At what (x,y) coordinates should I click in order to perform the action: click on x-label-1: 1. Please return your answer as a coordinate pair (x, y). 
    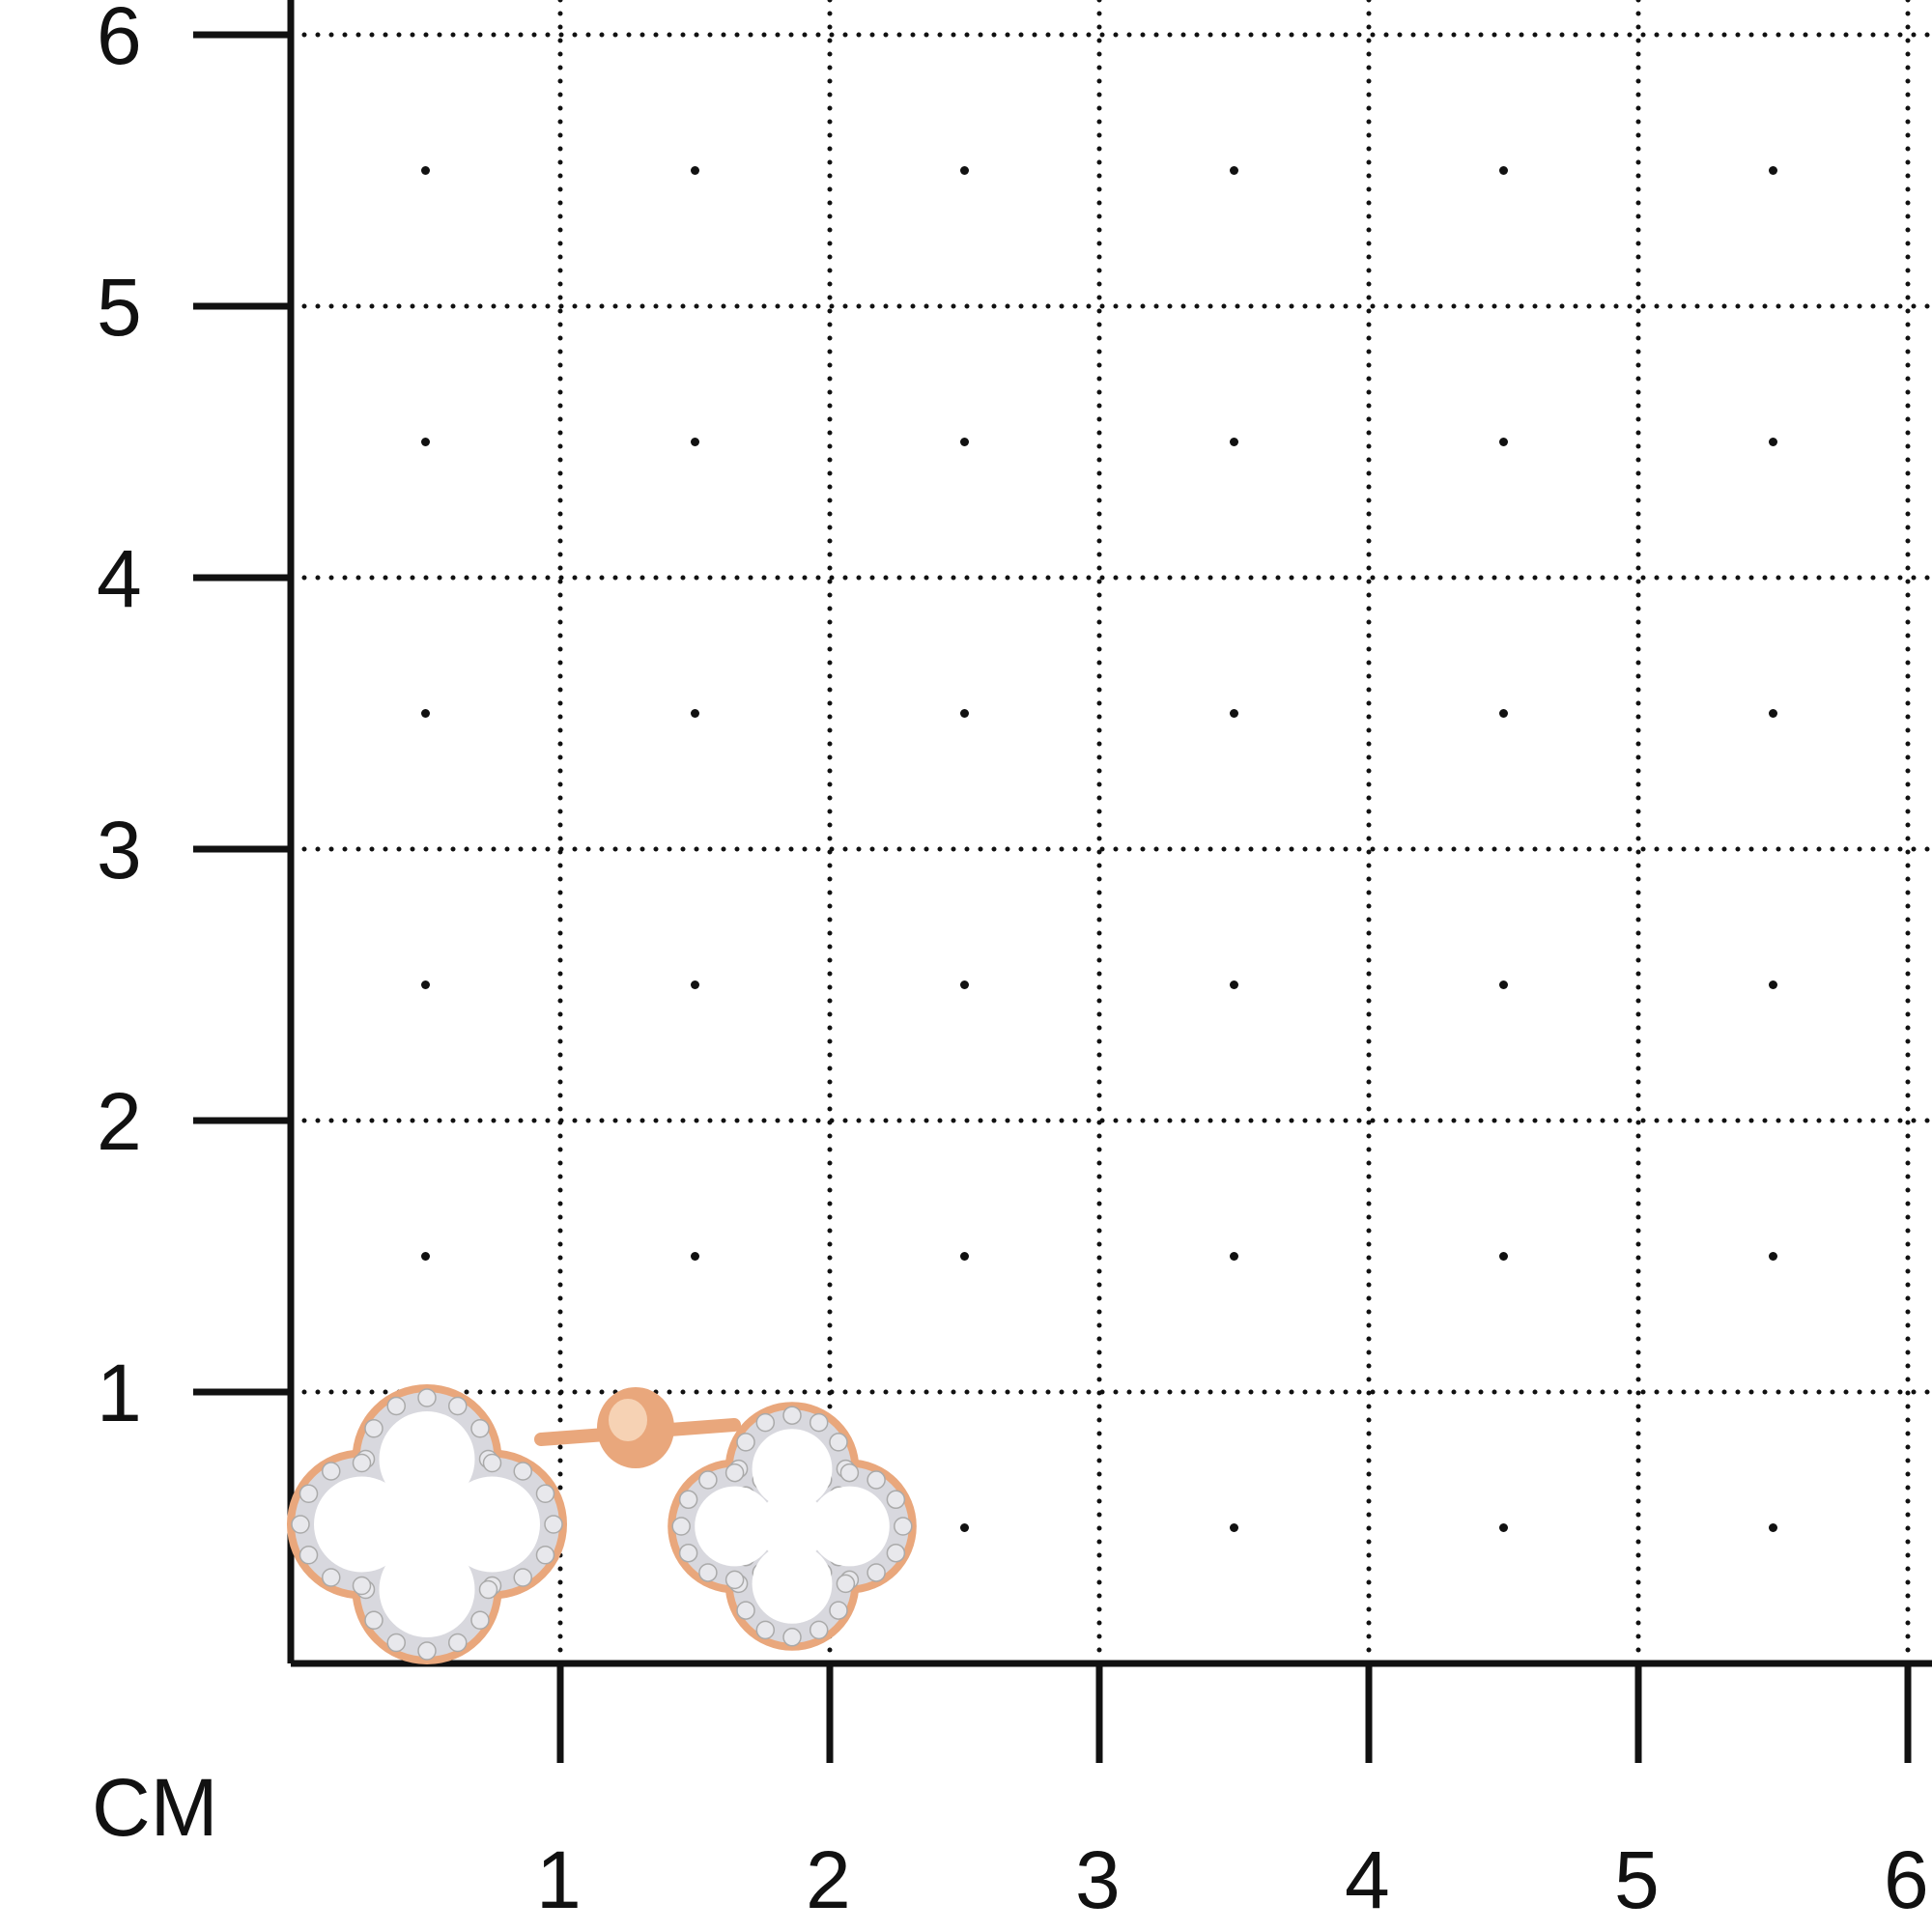
    Looking at the image, I should click on (559, 1879).